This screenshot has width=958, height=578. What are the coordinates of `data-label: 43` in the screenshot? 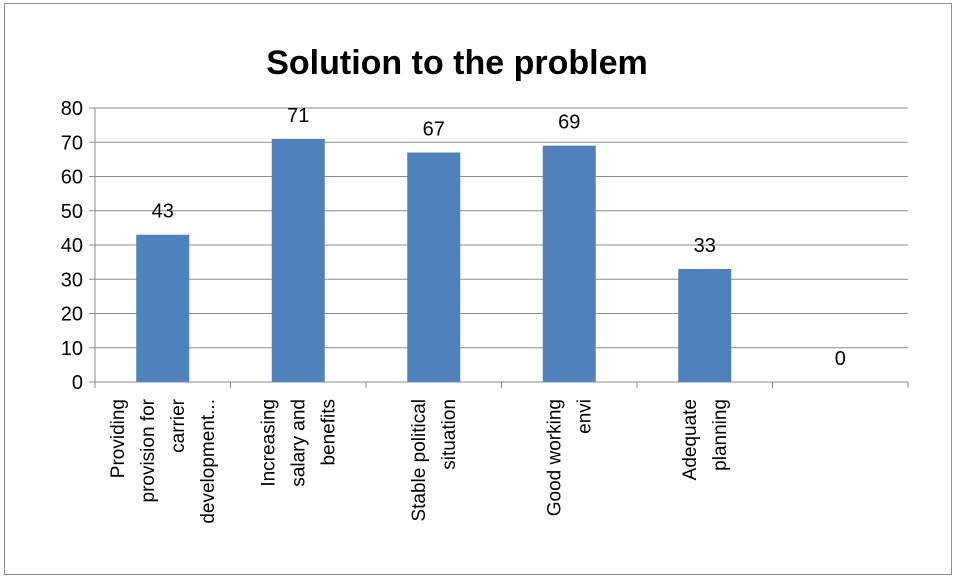 It's located at (163, 212).